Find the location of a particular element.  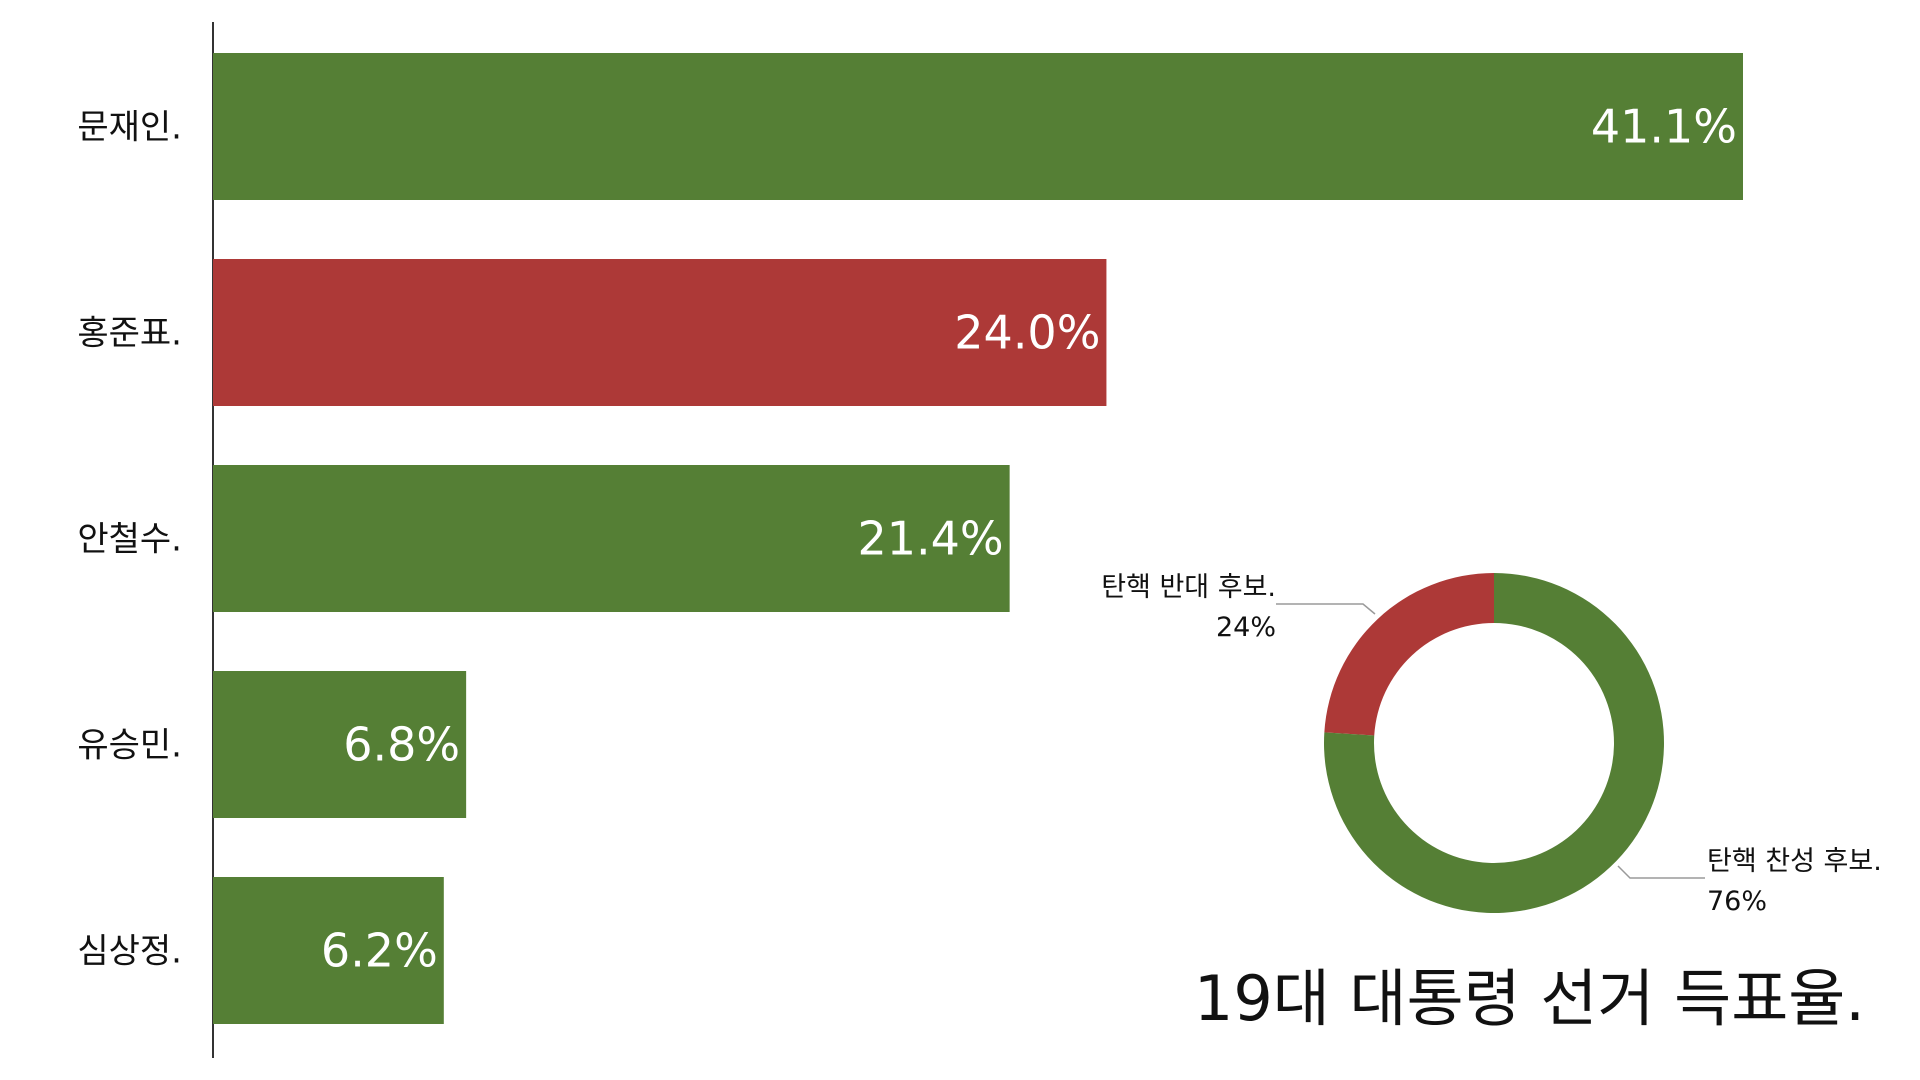

donut-chart: 탄핵 반대 후보. 24% 탄핵 찬성 후보. 76% is located at coordinates (1491, 744).